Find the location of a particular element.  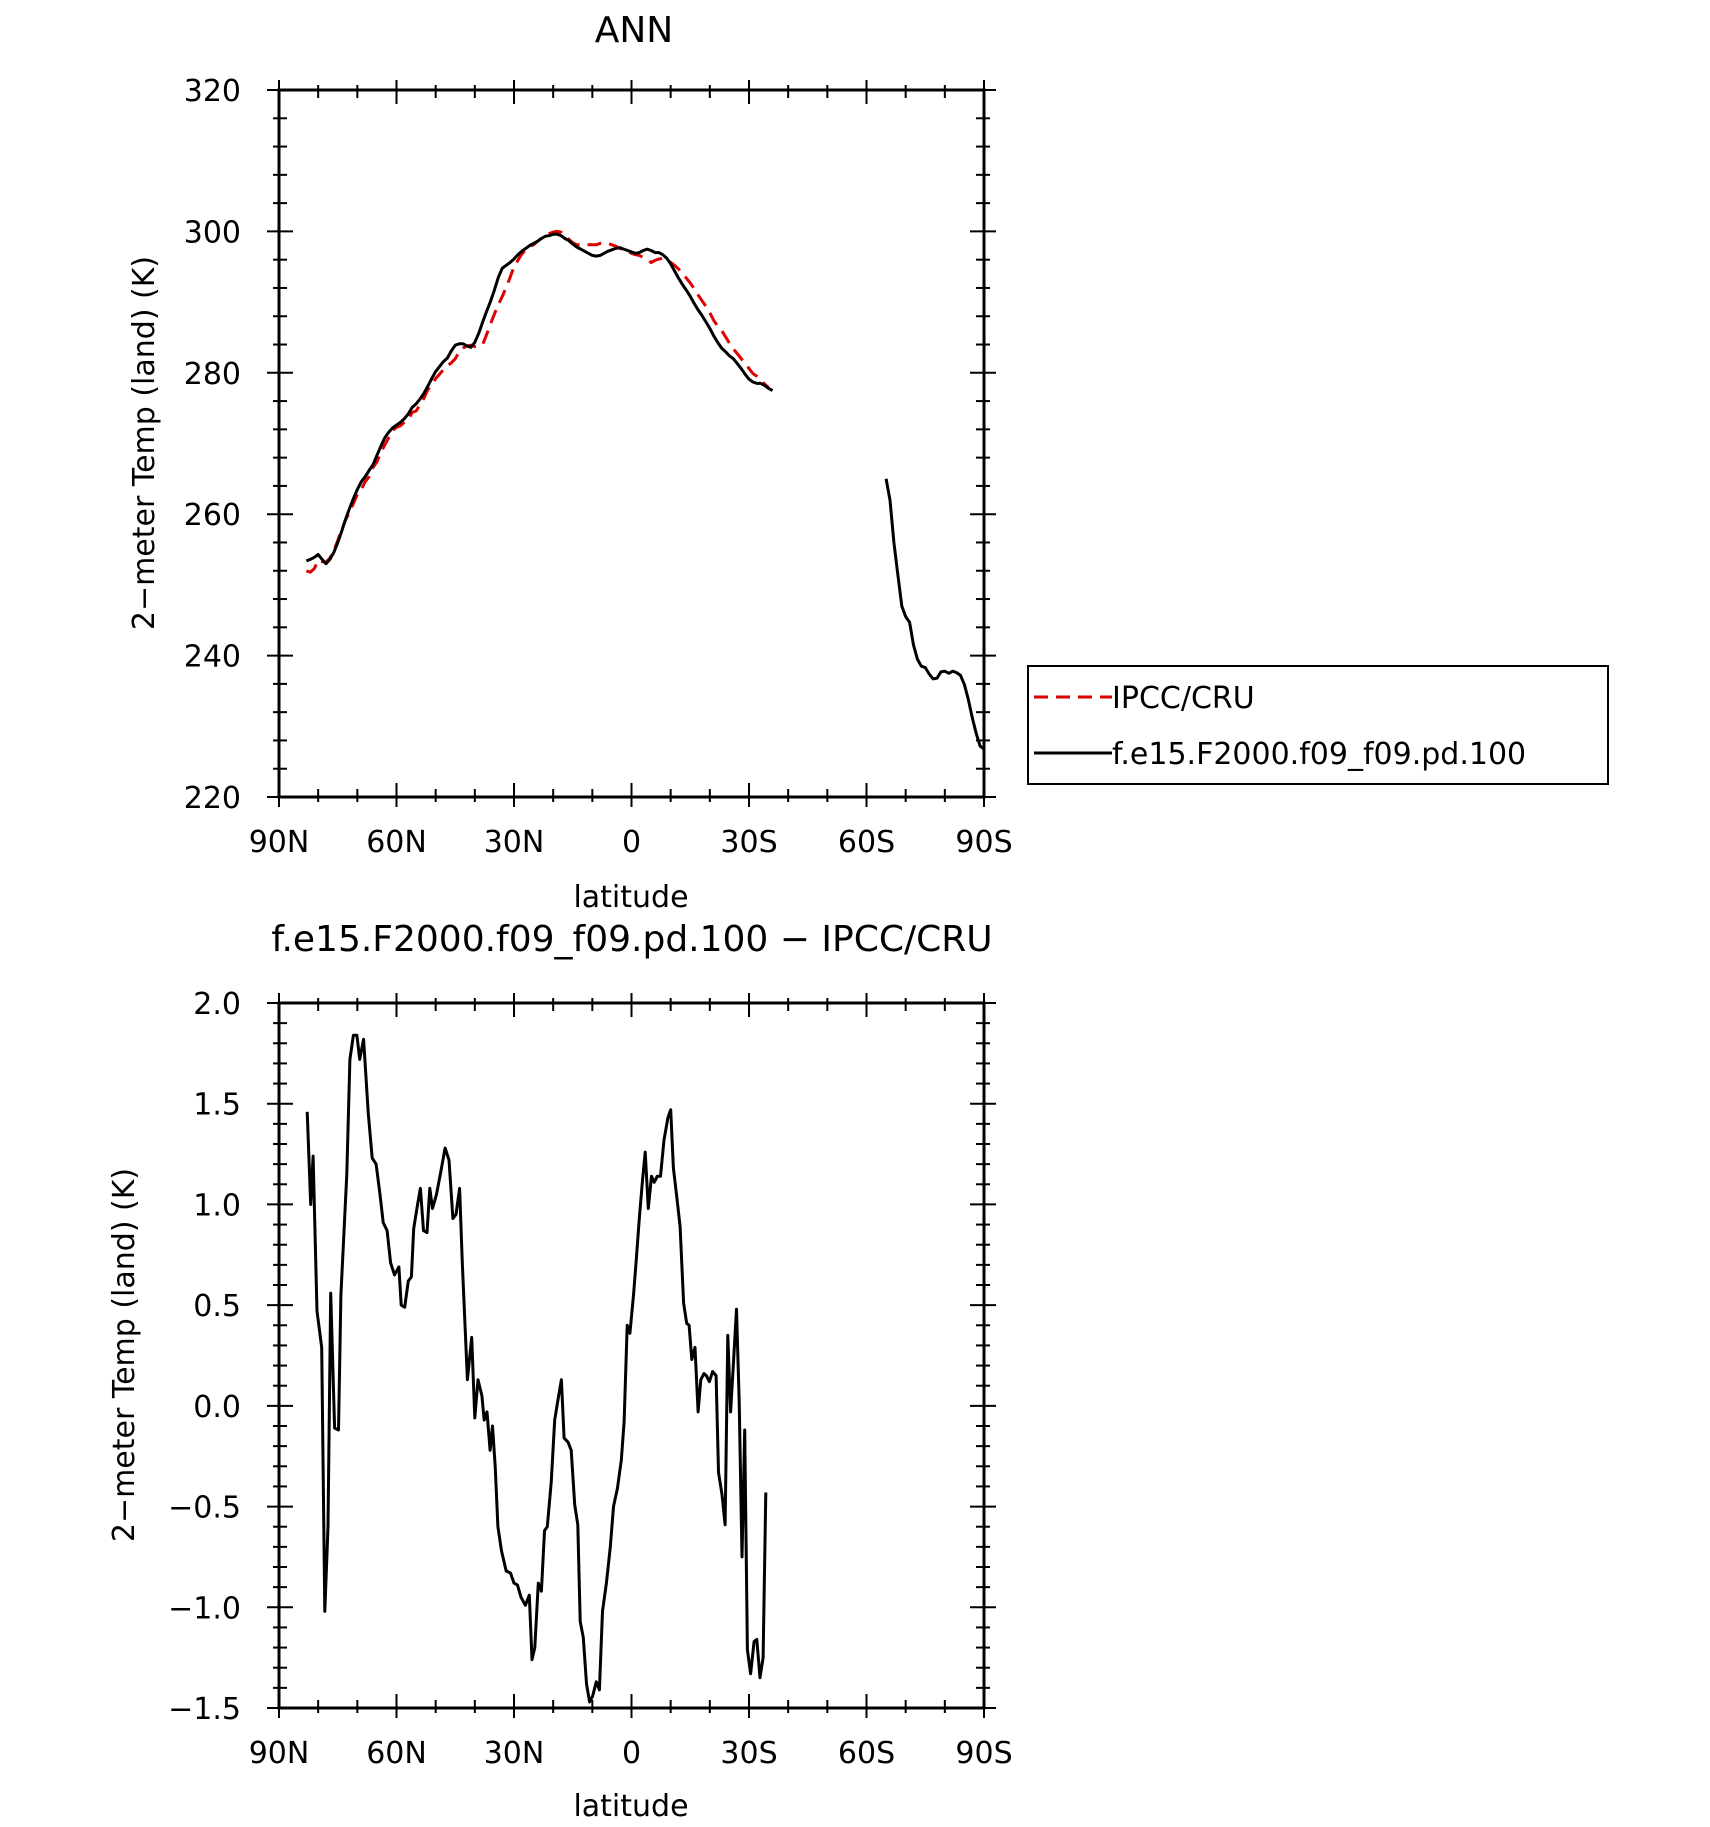

legend-label-ipcc-cru: IPCC/CRU is located at coordinates (1183, 698).